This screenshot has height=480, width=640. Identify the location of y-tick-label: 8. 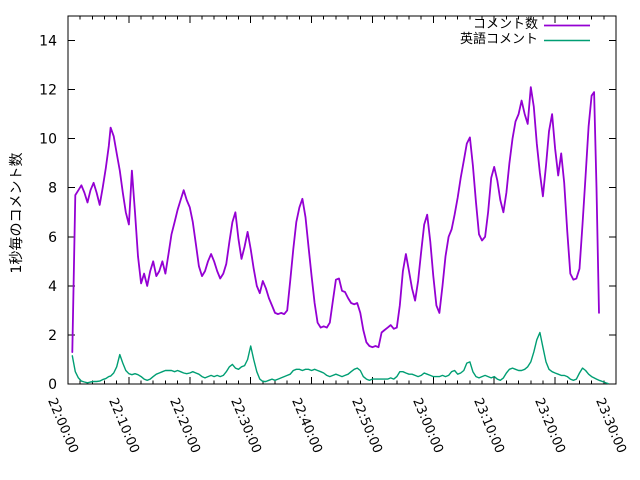
(52, 189).